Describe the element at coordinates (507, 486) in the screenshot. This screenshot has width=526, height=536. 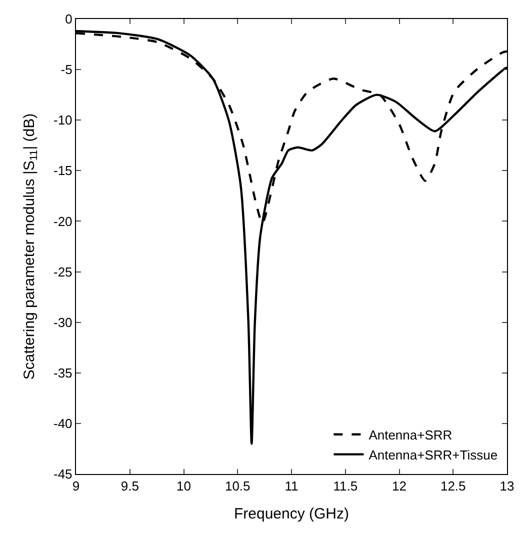
I see `x-tick-label: 13` at that location.